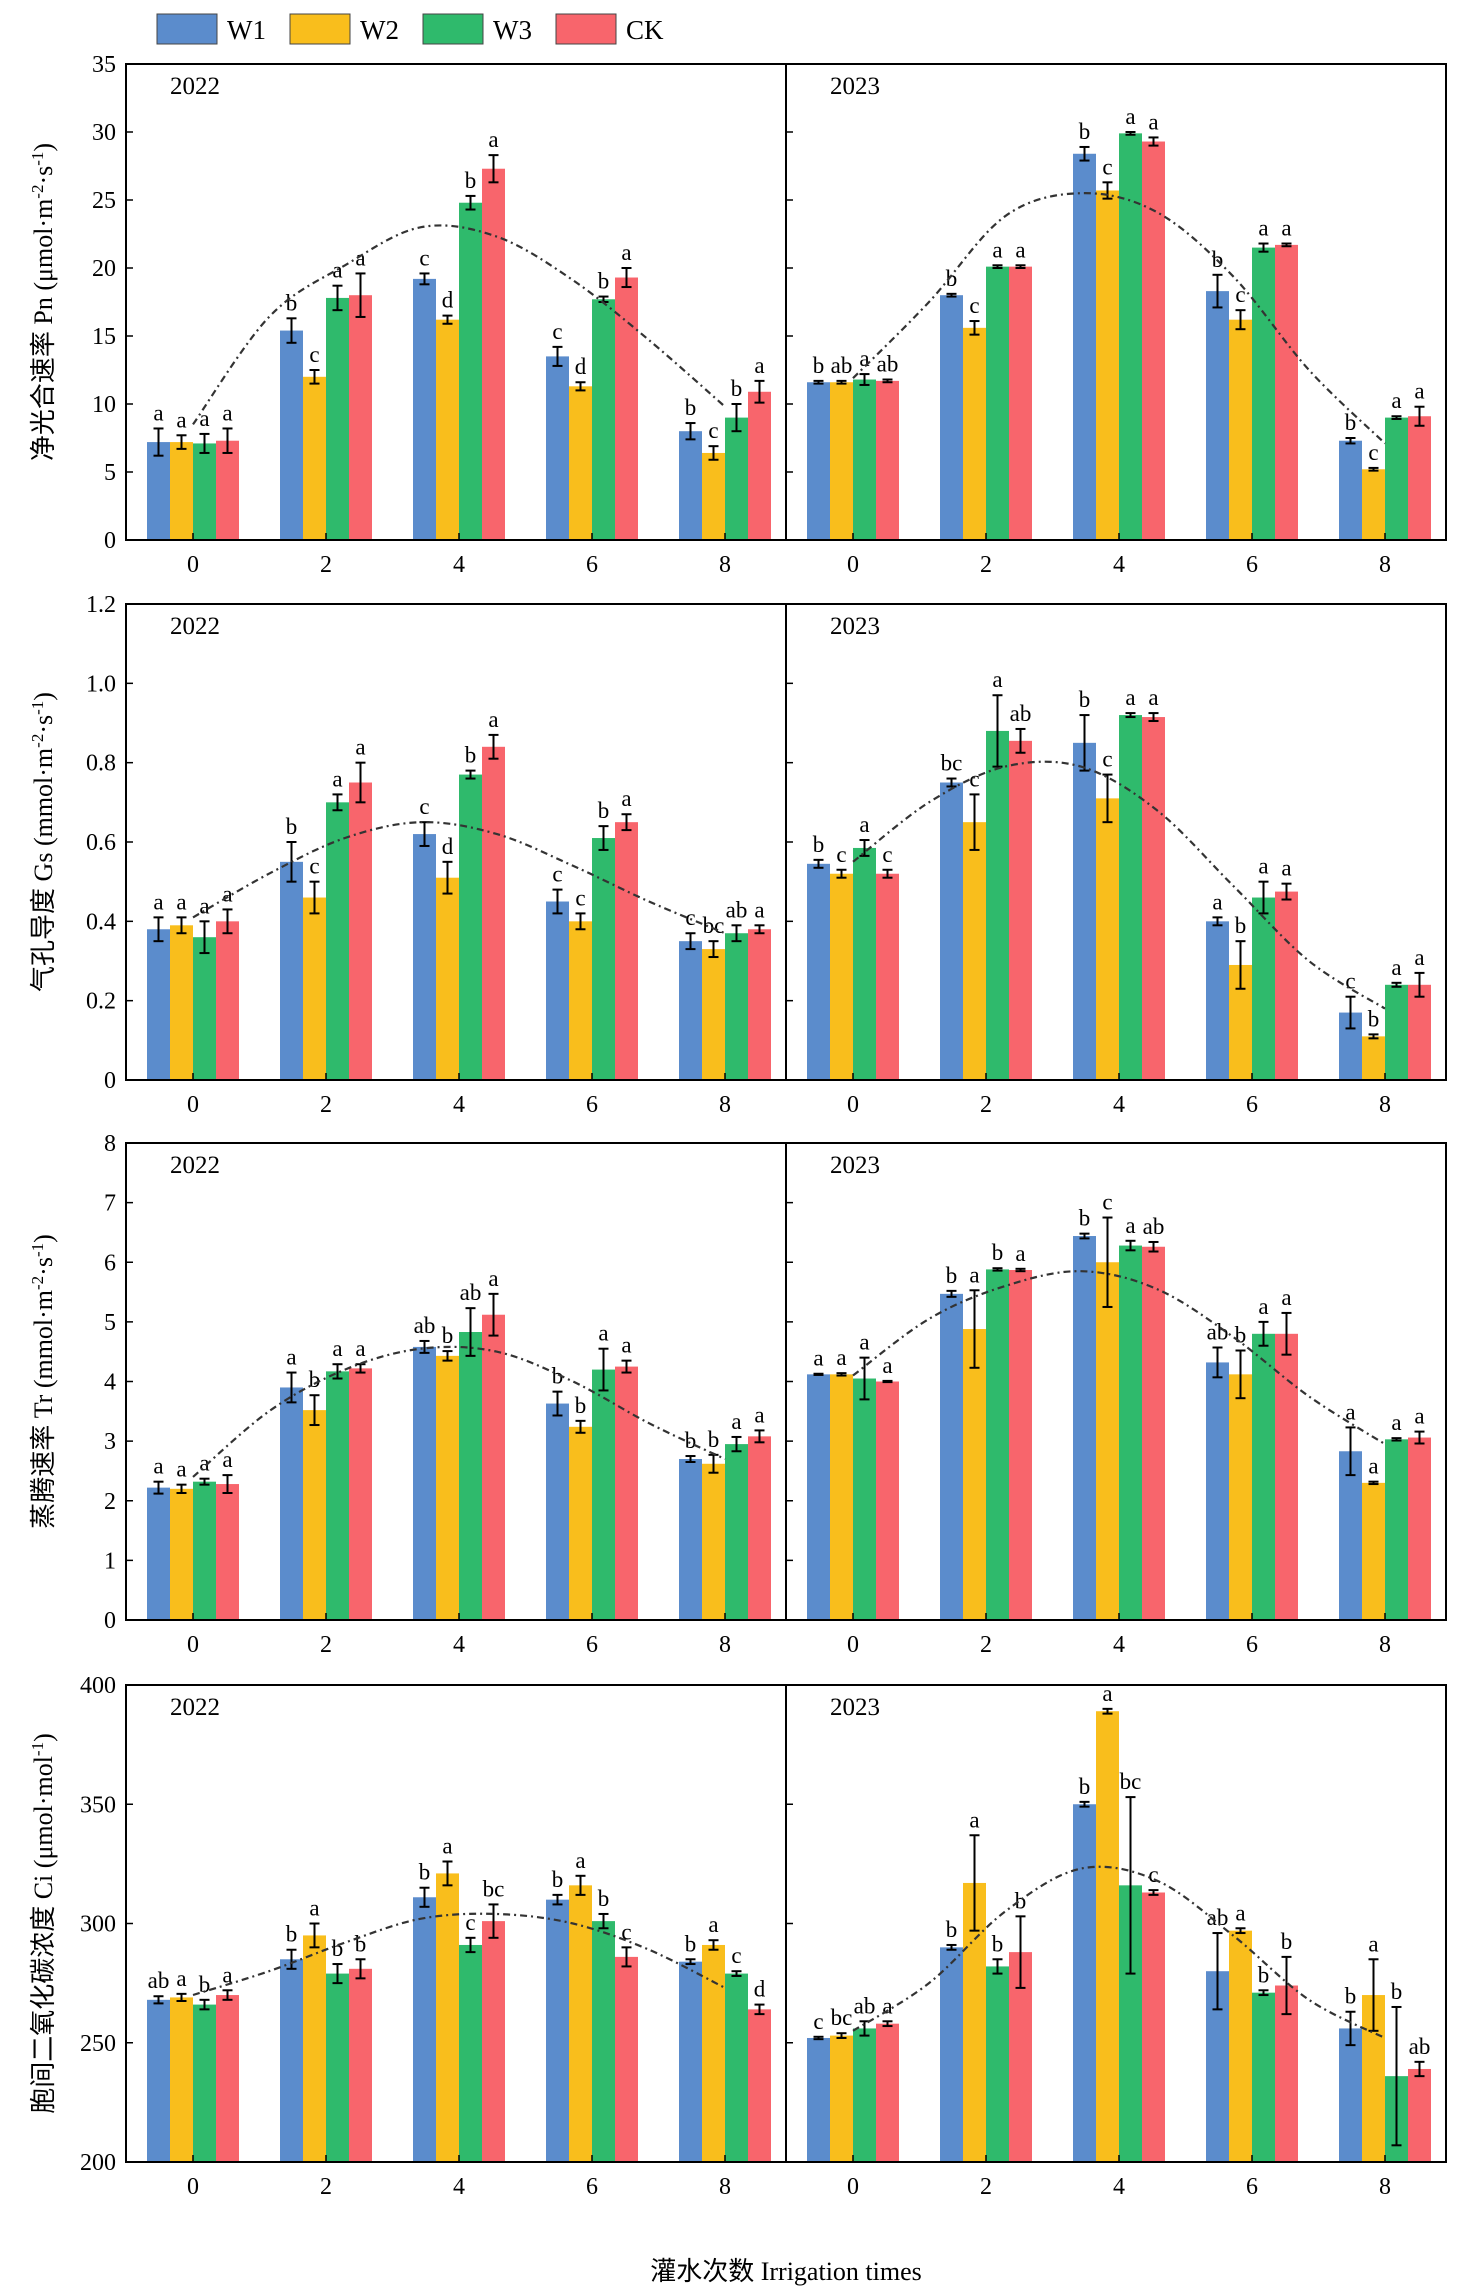 The width and height of the screenshot is (1481, 2295). Describe the element at coordinates (586, 29) in the screenshot. I see `legend-swatch-ck` at that location.